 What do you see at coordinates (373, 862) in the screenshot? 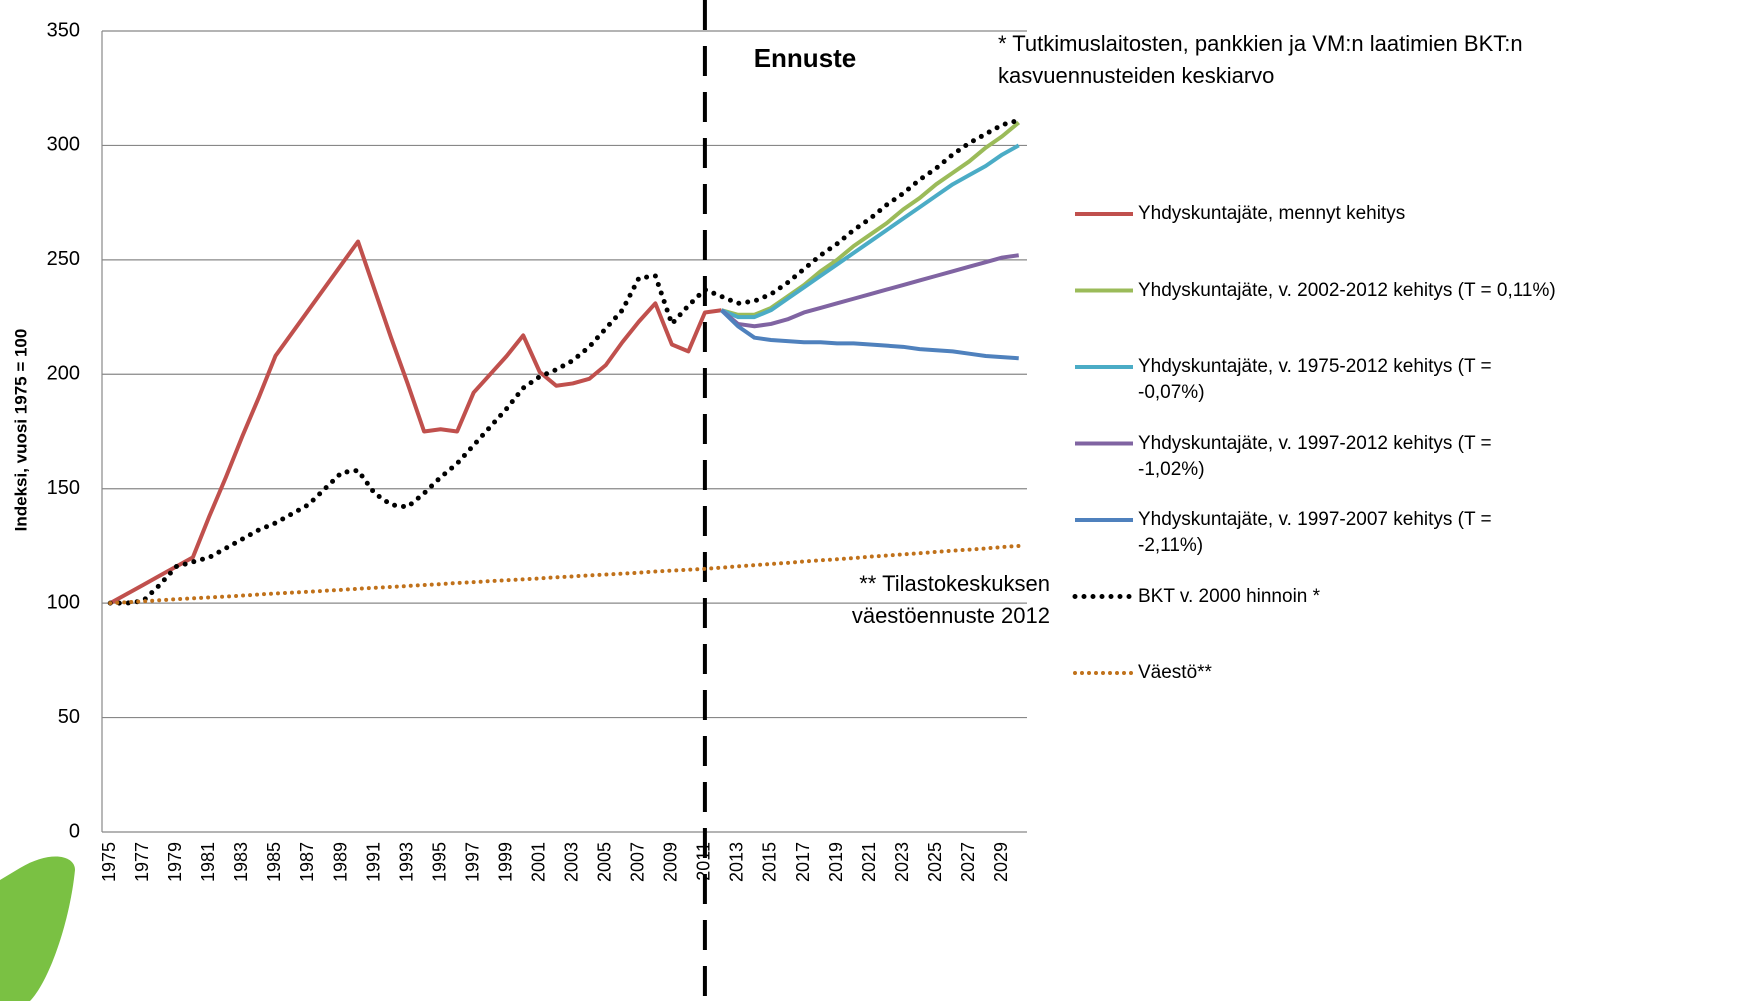
I see `x-tick-label: 1991` at bounding box center [373, 862].